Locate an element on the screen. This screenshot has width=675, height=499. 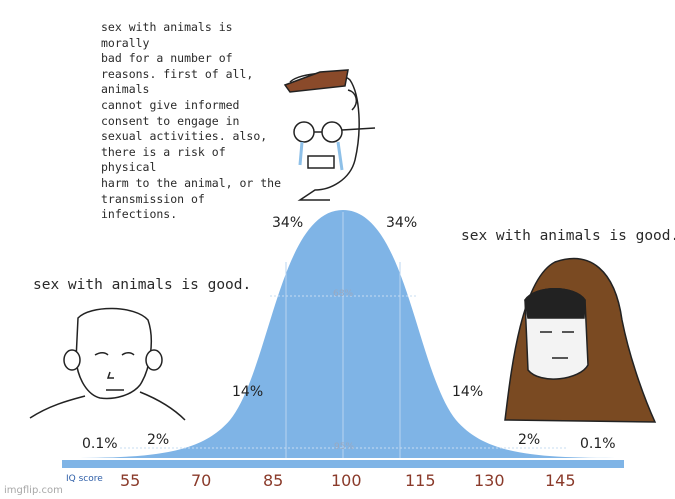
axis-bar is located at coordinates (343, 464).